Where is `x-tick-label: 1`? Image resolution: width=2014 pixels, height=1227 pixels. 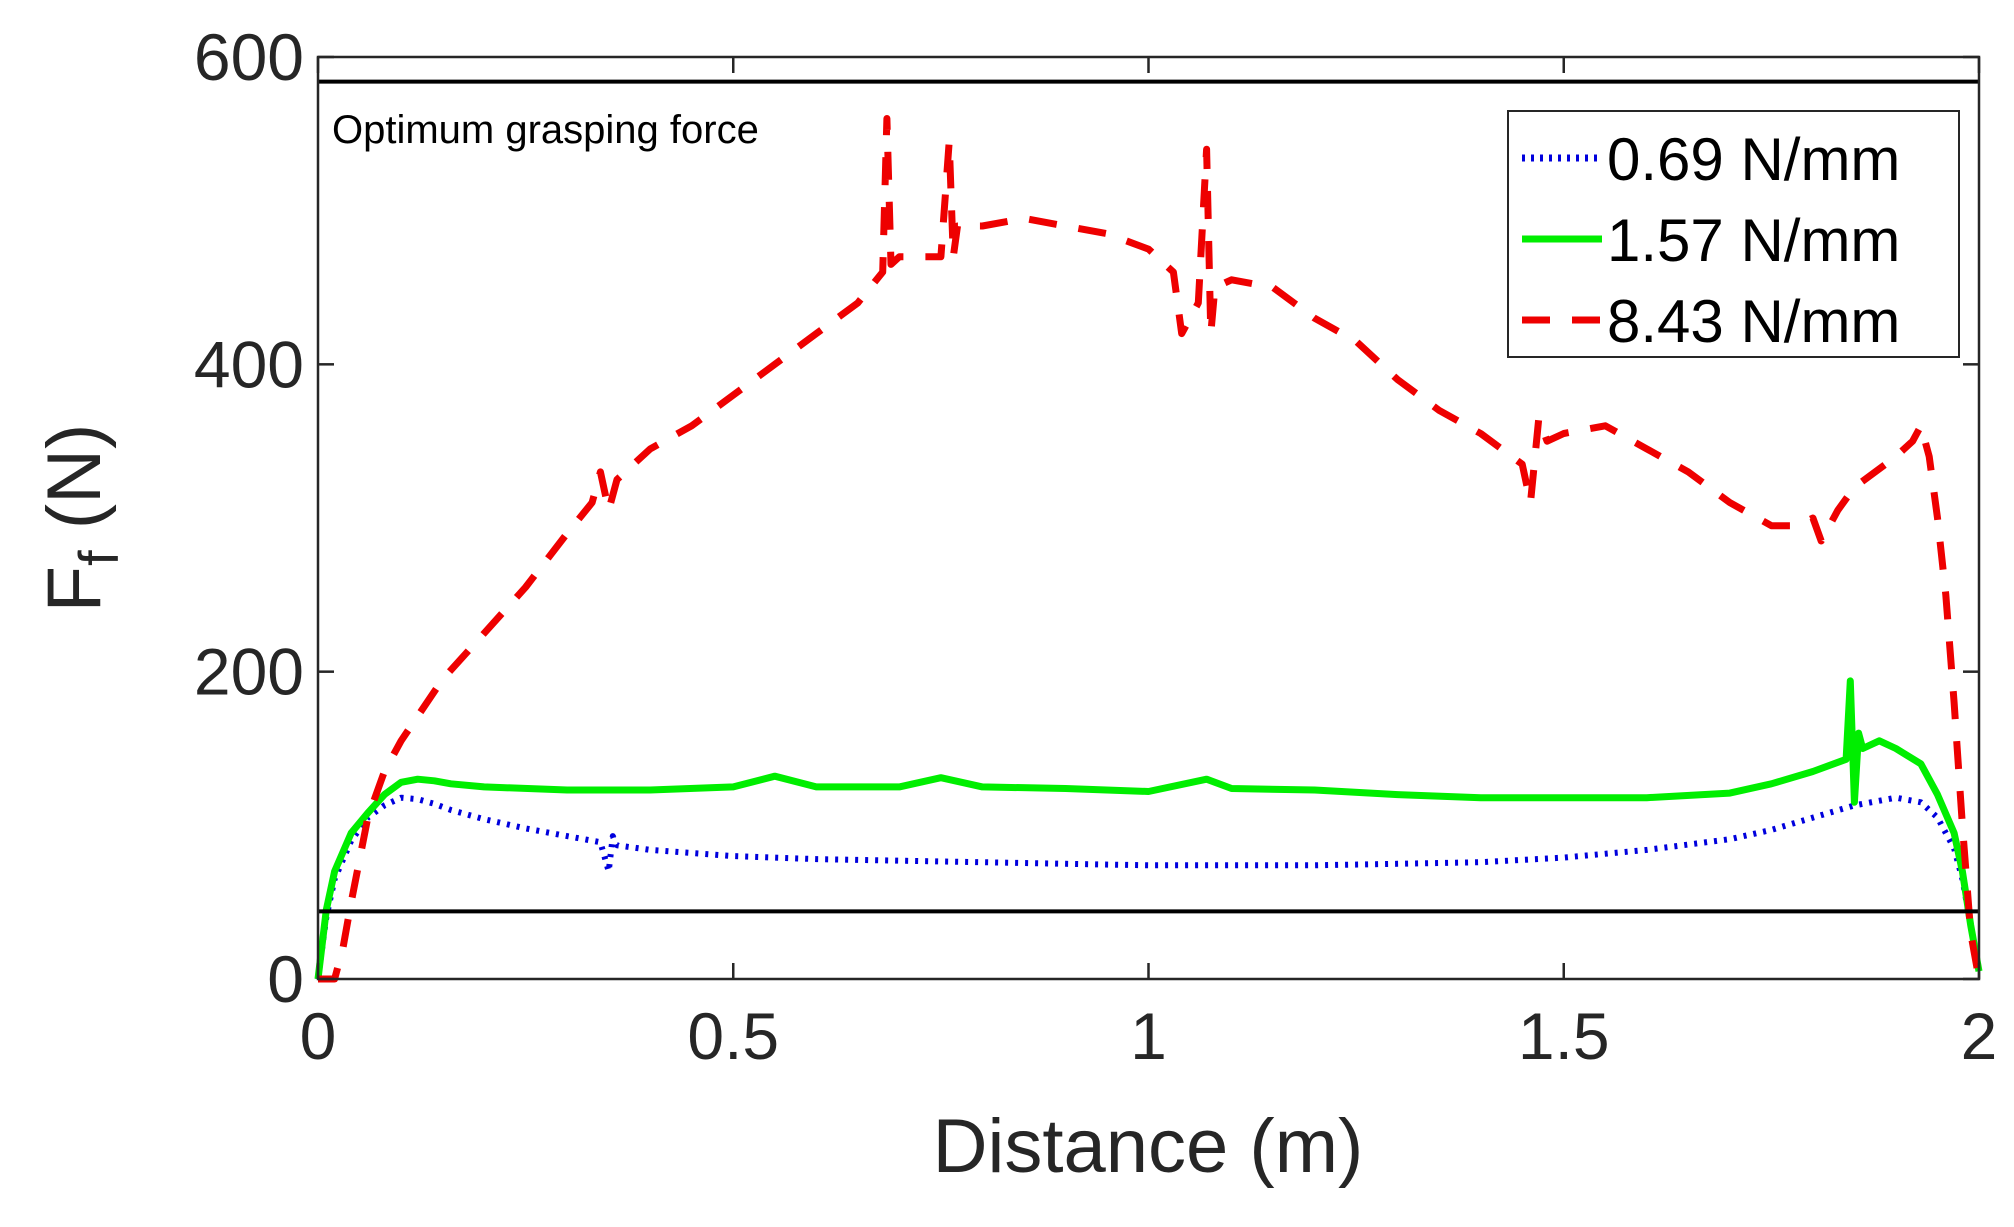
x-tick-label: 1 is located at coordinates (1148, 1036).